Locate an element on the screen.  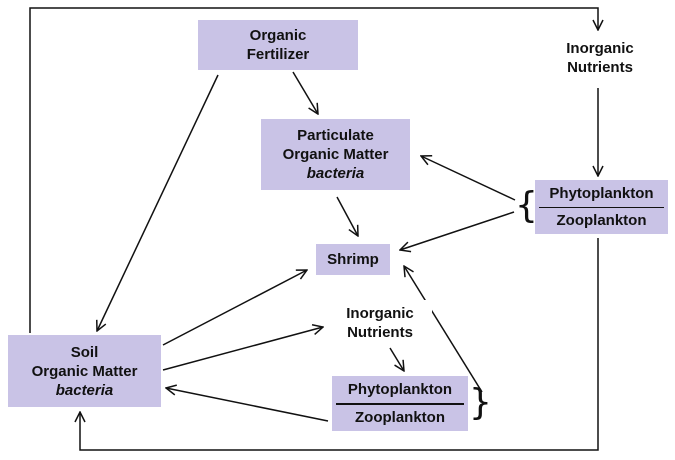
arrow-soil-to-inorganic-middle is located at coordinates (242, 349).